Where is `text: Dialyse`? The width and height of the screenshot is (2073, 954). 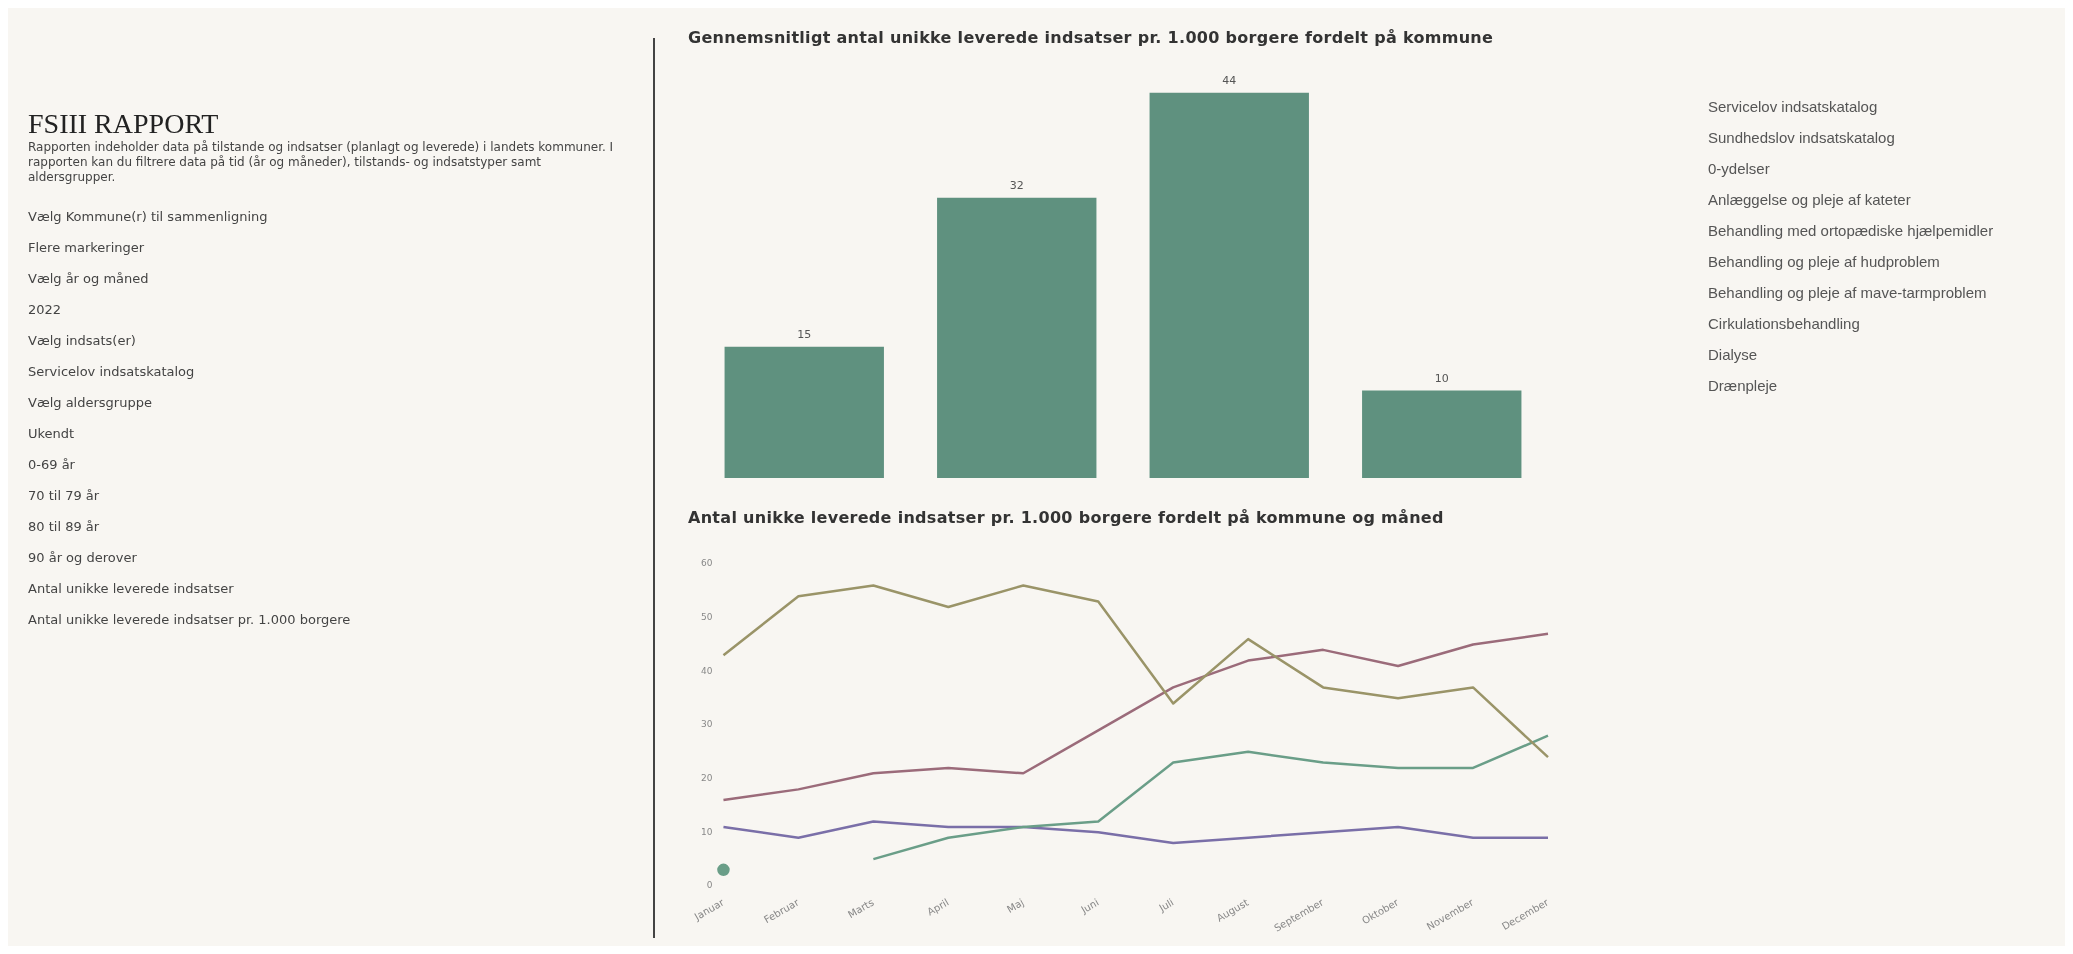
text: Dialyse is located at coordinates (1733, 354).